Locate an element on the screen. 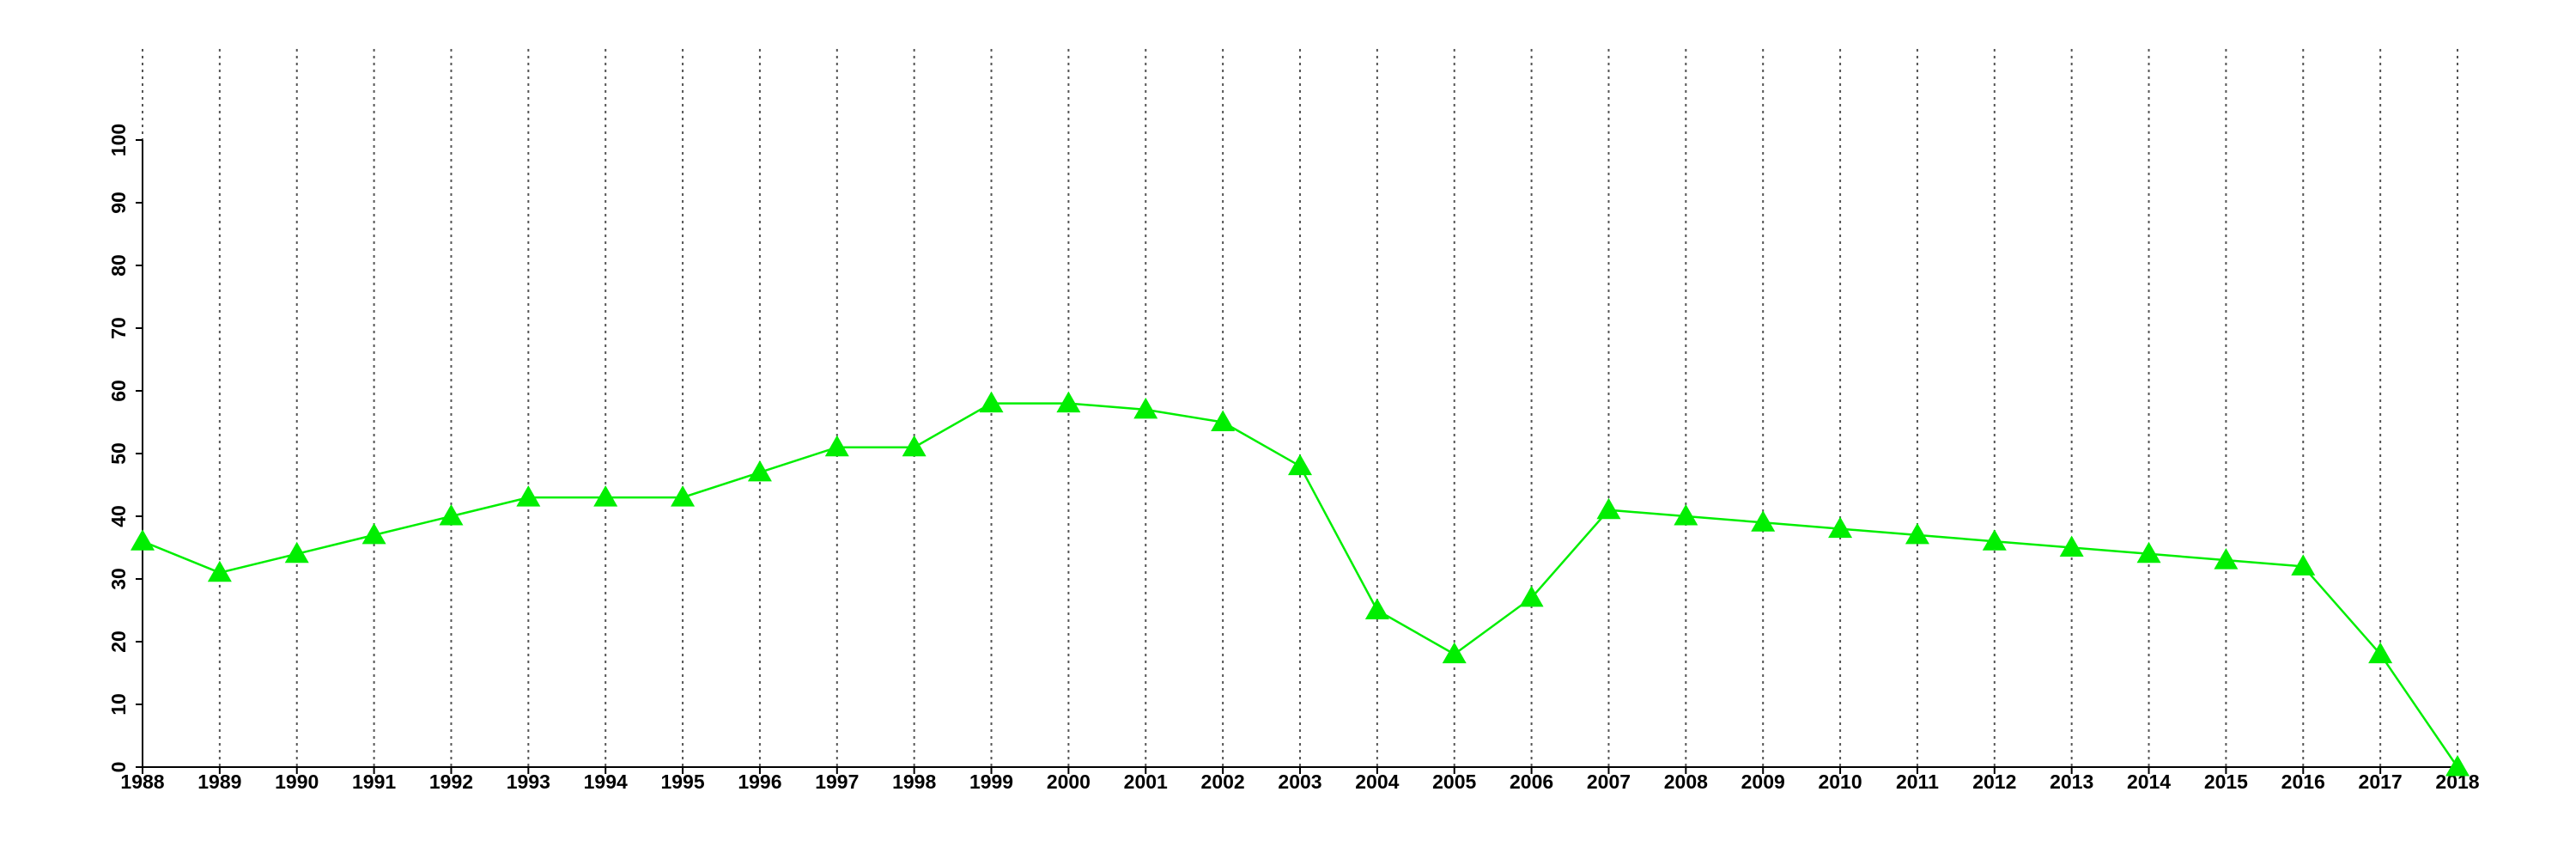 The image size is (2576, 859). y-tick-label: 10 is located at coordinates (118, 704).